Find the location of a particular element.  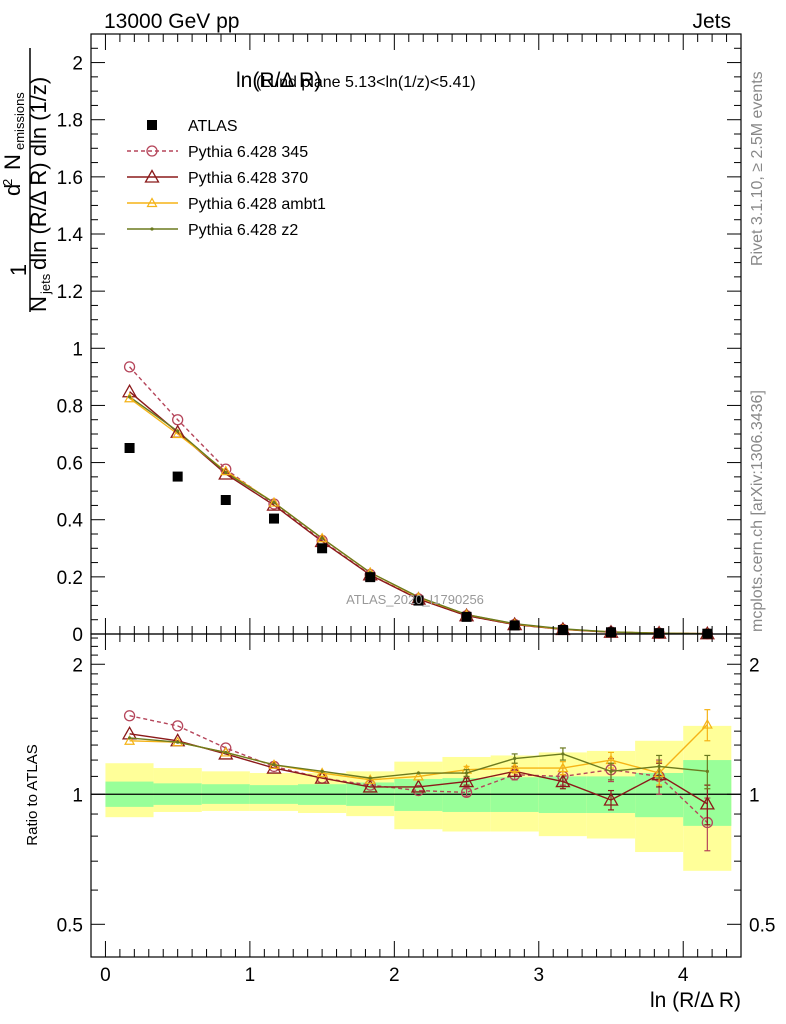

ratio-y-tick-label: 0.5 is located at coordinates (70, 925).